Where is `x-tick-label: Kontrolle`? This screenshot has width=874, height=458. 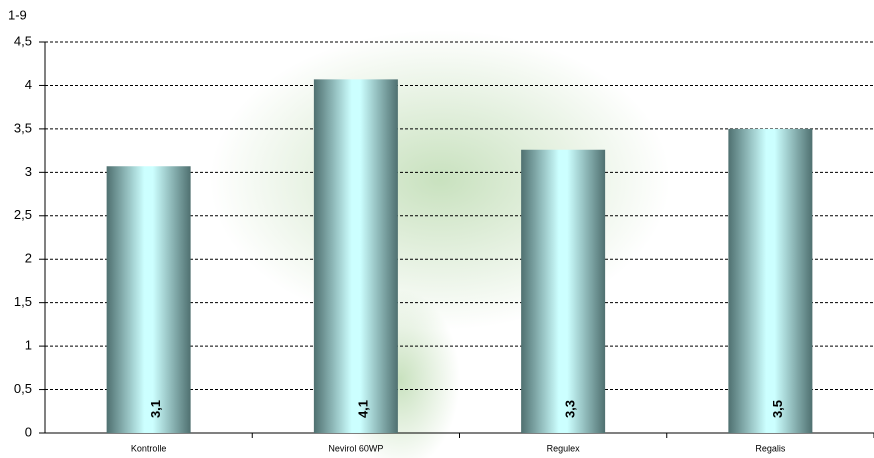 x-tick-label: Kontrolle is located at coordinates (149, 448).